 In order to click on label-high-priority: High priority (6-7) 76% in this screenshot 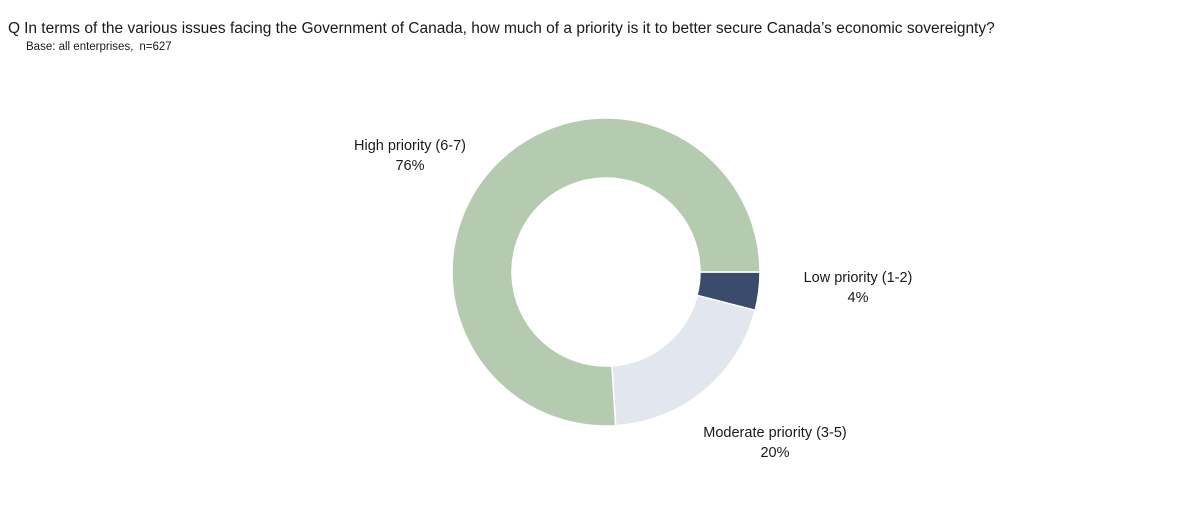, I will do `click(410, 156)`.